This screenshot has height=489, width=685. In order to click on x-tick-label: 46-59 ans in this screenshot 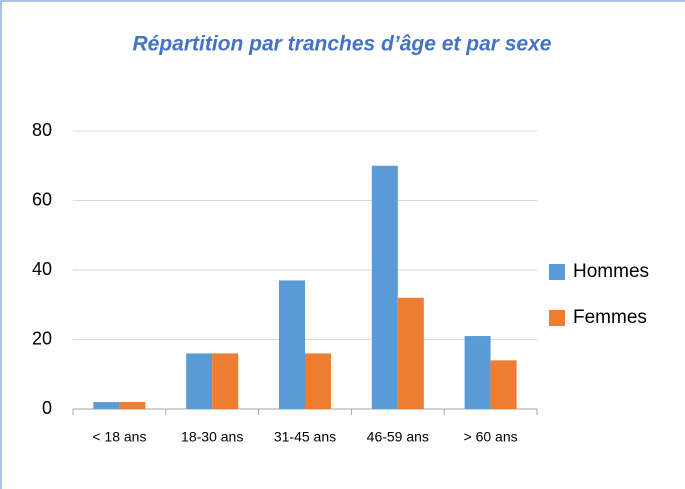, I will do `click(398, 437)`.